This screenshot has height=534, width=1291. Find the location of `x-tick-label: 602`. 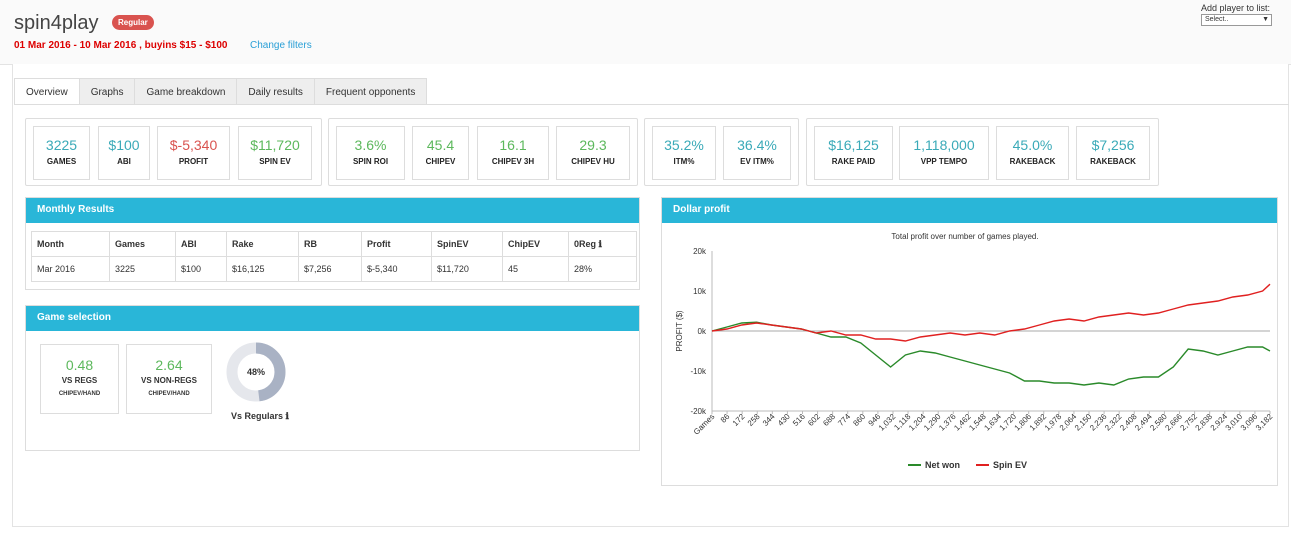

x-tick-label: 602 is located at coordinates (814, 420).